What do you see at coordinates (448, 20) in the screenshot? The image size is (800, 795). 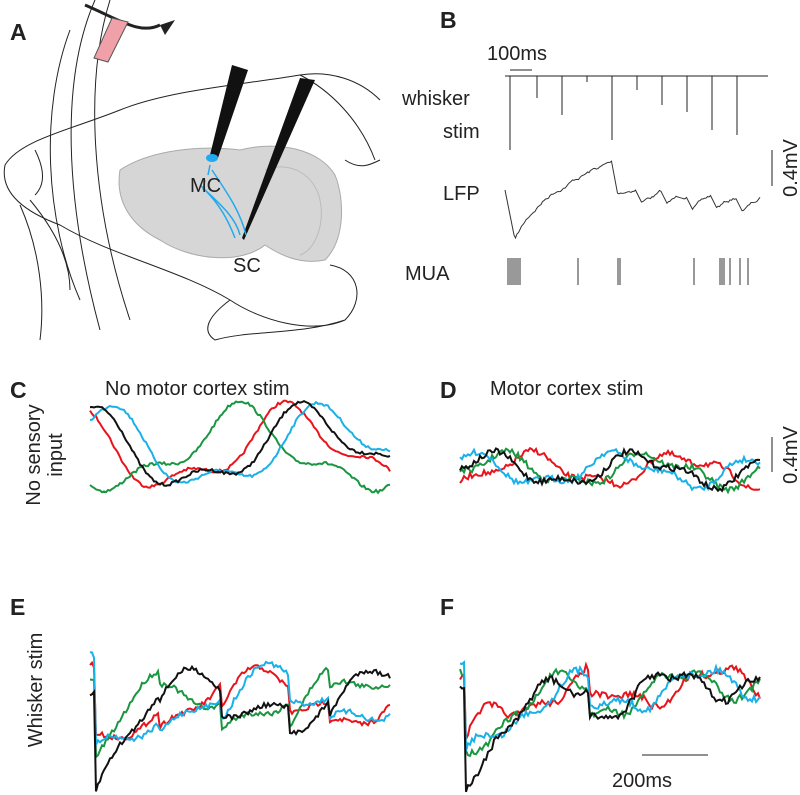 I see `panel-label: B` at bounding box center [448, 20].